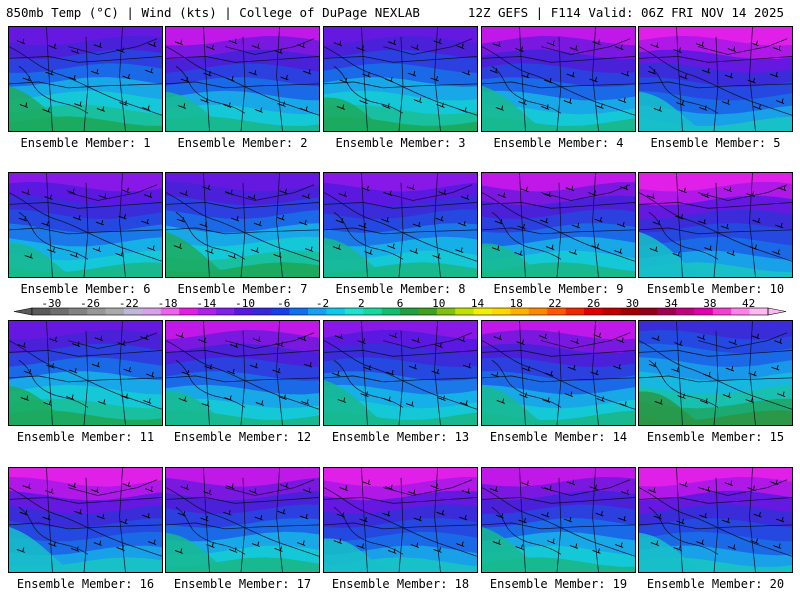  What do you see at coordinates (167, 303) in the screenshot?
I see `colorbar-tick-label: -18` at bounding box center [167, 303].